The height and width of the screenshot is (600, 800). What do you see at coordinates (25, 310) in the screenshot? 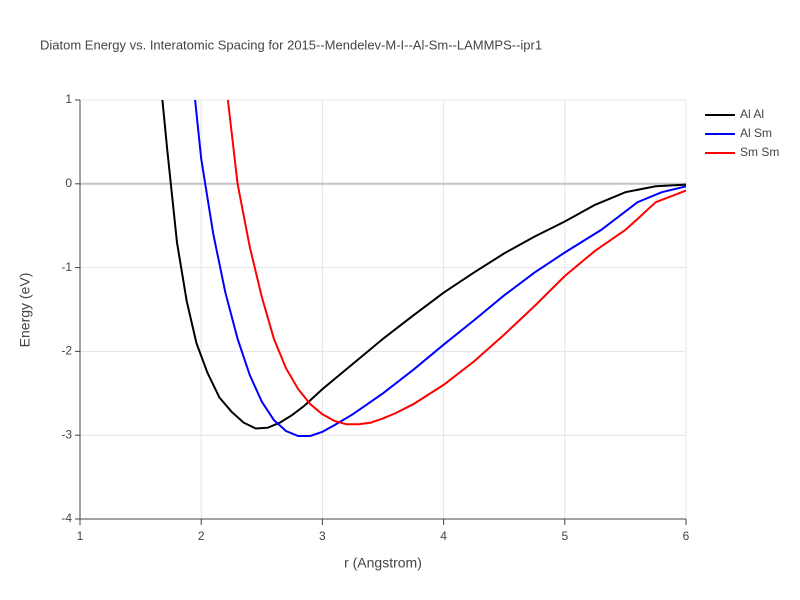
I see `y-axis-label: Energy (eV)` at bounding box center [25, 310].